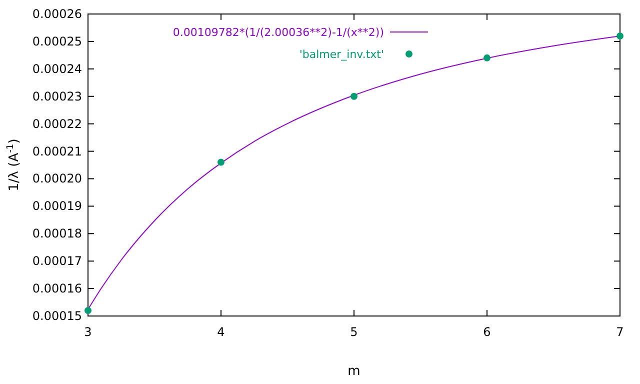 This screenshot has width=640, height=384. Describe the element at coordinates (341, 54) in the screenshot. I see `legend-label: 'balmer_inv.txt'` at that location.